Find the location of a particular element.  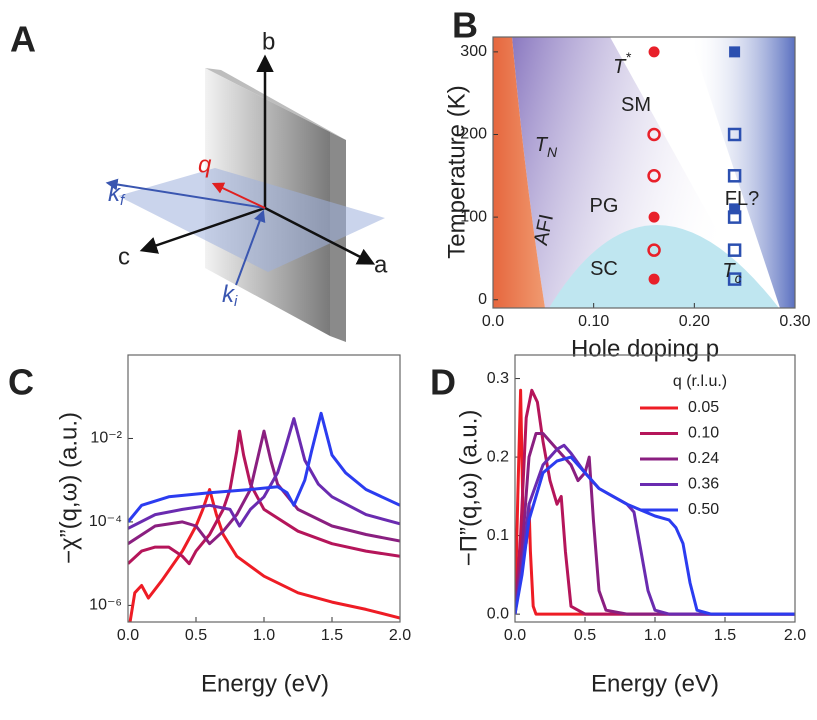

panel-letter: D is located at coordinates (443, 382).